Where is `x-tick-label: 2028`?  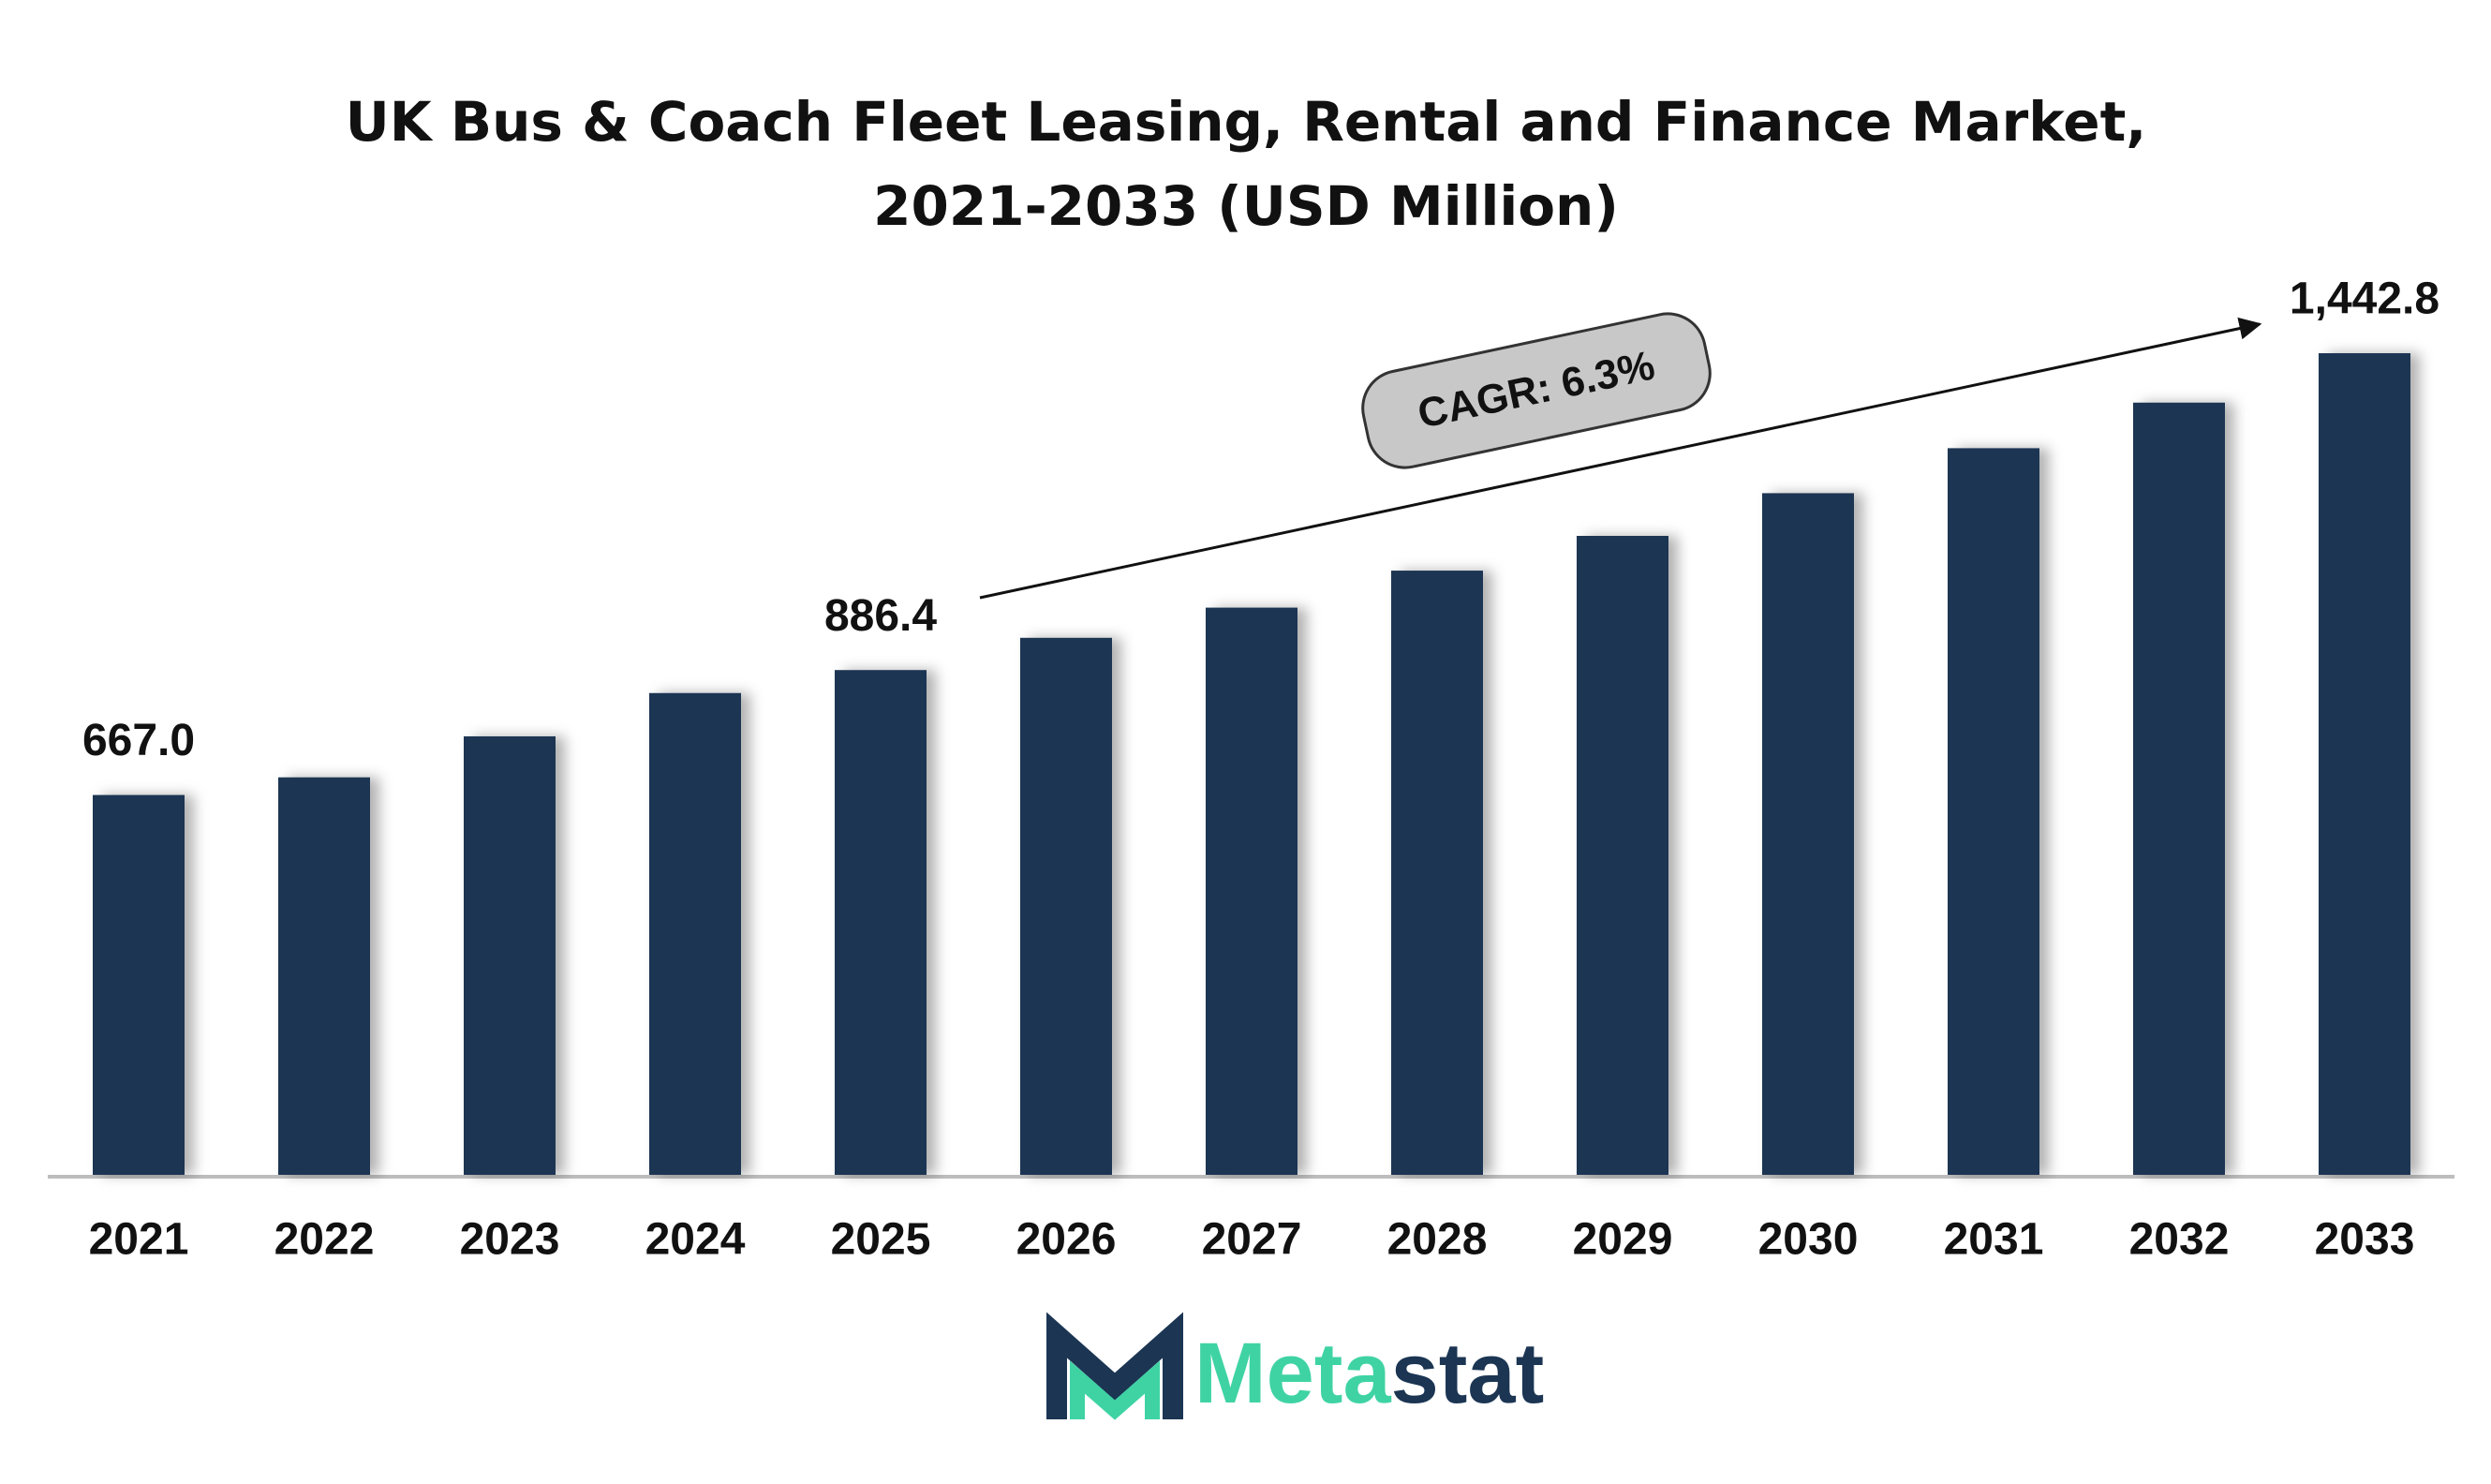
x-tick-label: 2028 is located at coordinates (1438, 1240).